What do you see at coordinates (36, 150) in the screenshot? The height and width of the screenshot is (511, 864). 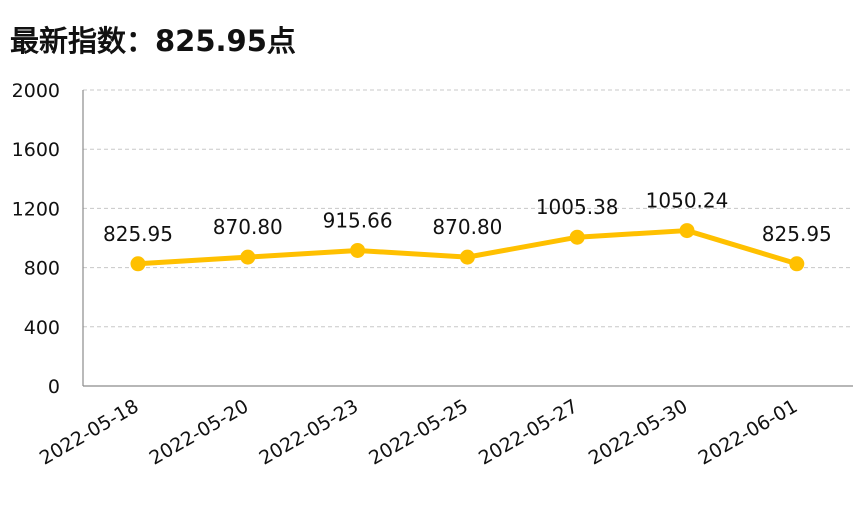 I see `y-tick-label: 1600` at bounding box center [36, 150].